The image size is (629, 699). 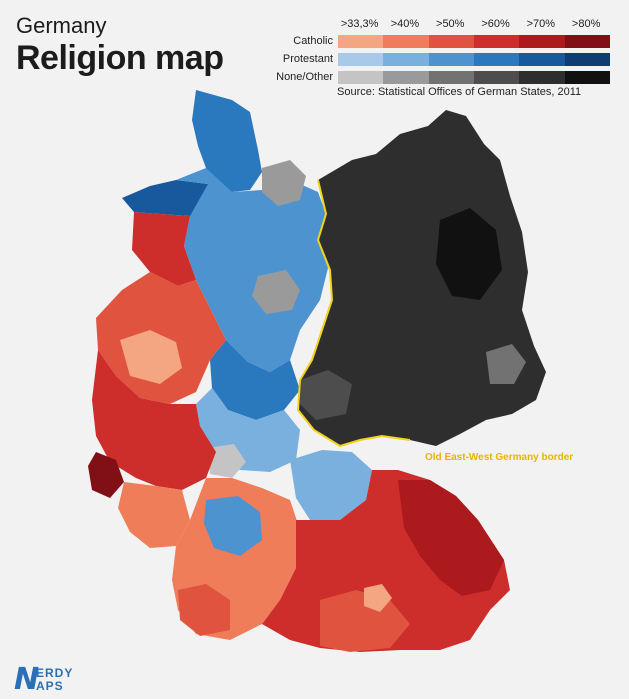 I want to click on legend-row-label: None/Other, so click(x=304, y=77).